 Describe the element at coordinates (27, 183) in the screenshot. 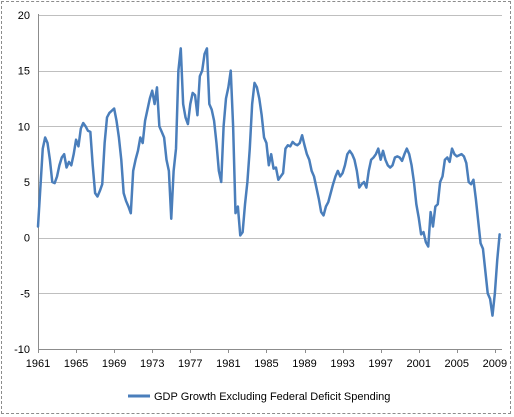

I see `y-tick-label: 5` at that location.